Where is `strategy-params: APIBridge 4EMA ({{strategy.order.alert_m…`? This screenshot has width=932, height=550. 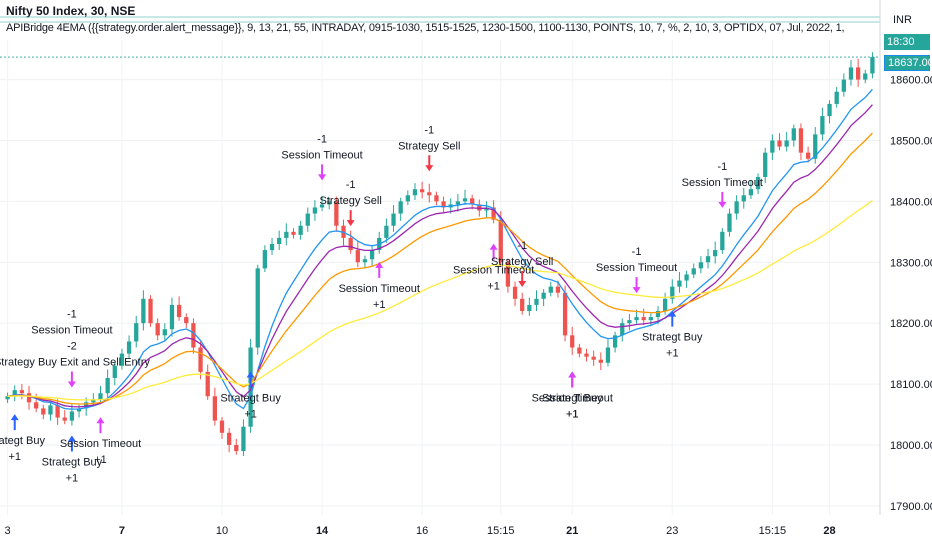 strategy-params: APIBridge 4EMA ({{strategy.order.alert_m… is located at coordinates (426, 28).